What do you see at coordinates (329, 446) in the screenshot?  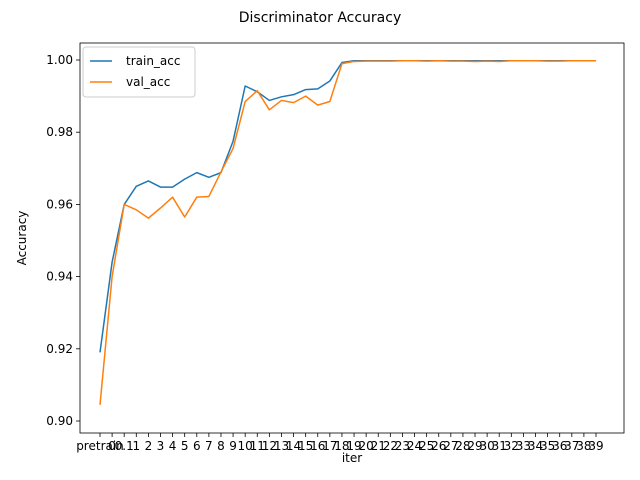 I see `x-tick-label: 17` at bounding box center [329, 446].